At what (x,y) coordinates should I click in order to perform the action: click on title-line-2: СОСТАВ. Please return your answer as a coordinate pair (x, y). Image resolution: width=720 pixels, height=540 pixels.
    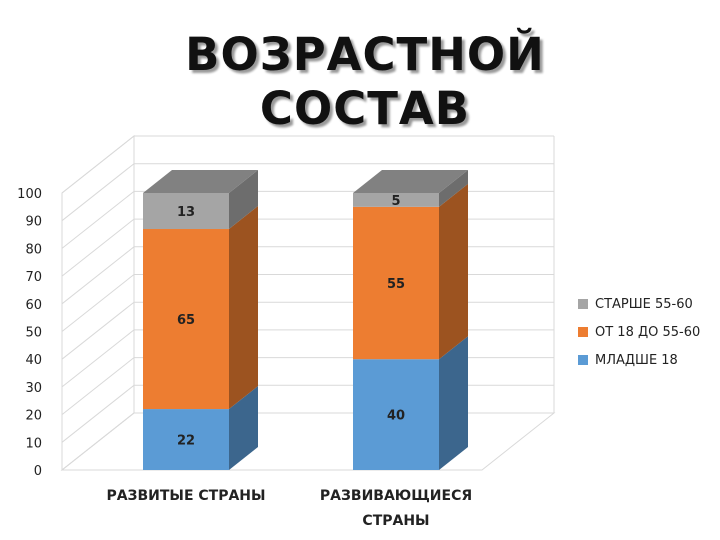
    Looking at the image, I should click on (365, 108).